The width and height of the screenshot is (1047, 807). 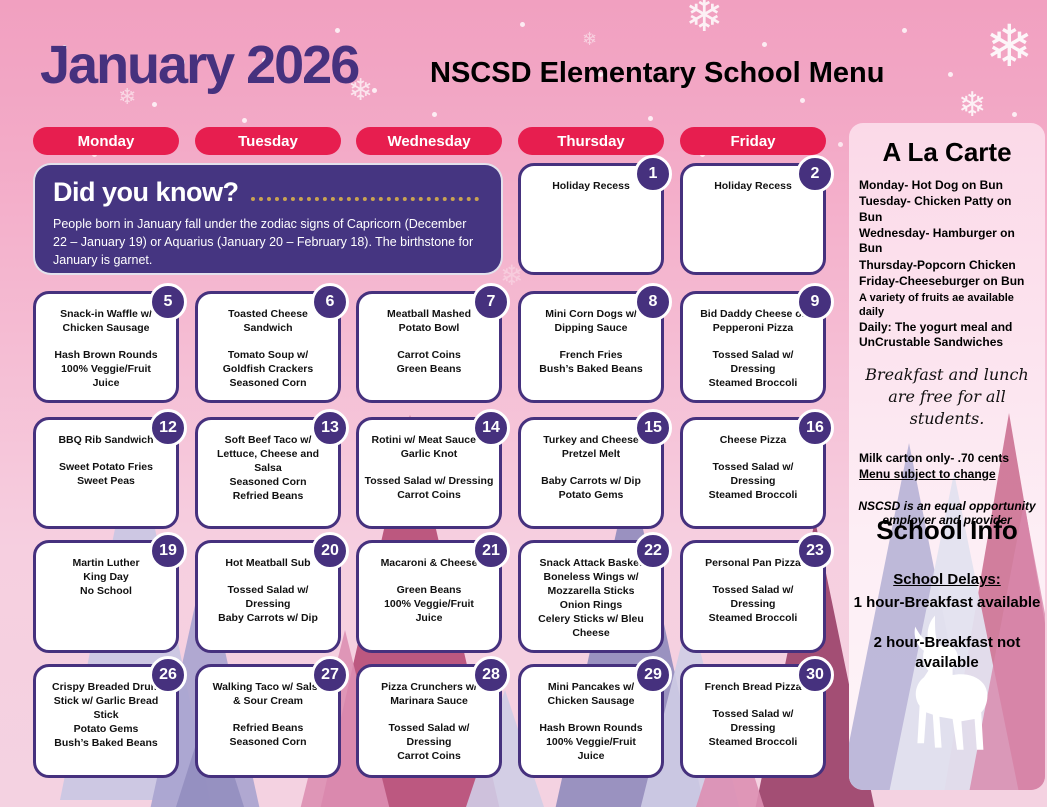 I want to click on menu-line: French Bread Pizza, so click(x=753, y=687).